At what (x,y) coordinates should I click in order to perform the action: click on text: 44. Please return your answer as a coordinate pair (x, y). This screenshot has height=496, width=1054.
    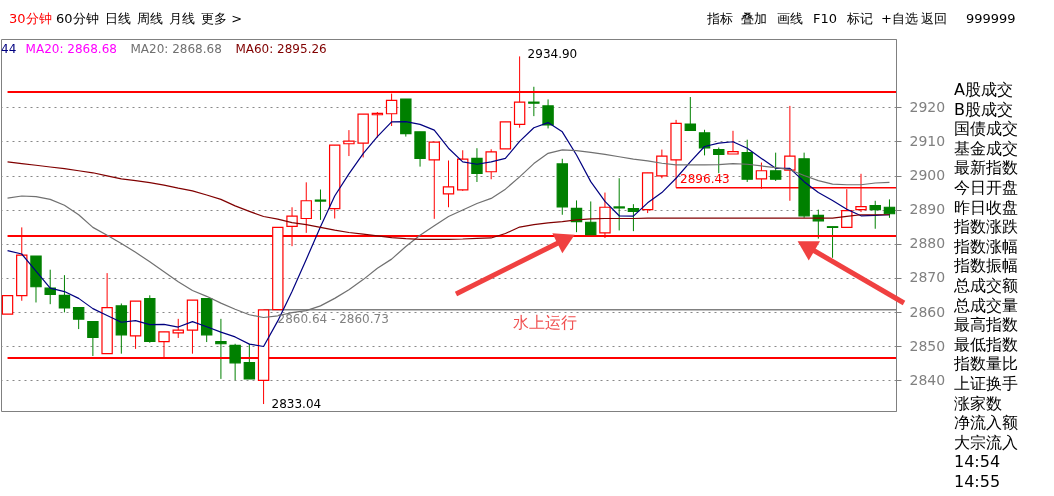
    Looking at the image, I should click on (9, 49).